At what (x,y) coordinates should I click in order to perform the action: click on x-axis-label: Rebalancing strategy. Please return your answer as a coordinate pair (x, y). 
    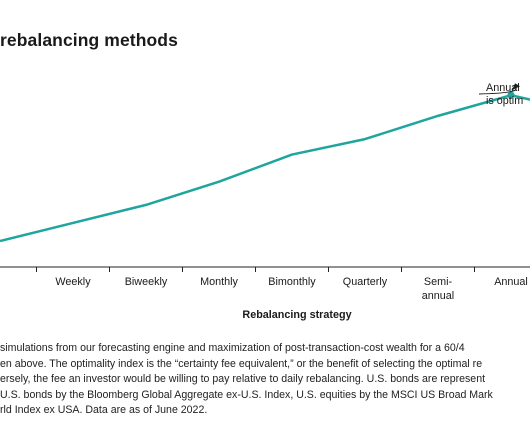
    Looking at the image, I should click on (296, 315).